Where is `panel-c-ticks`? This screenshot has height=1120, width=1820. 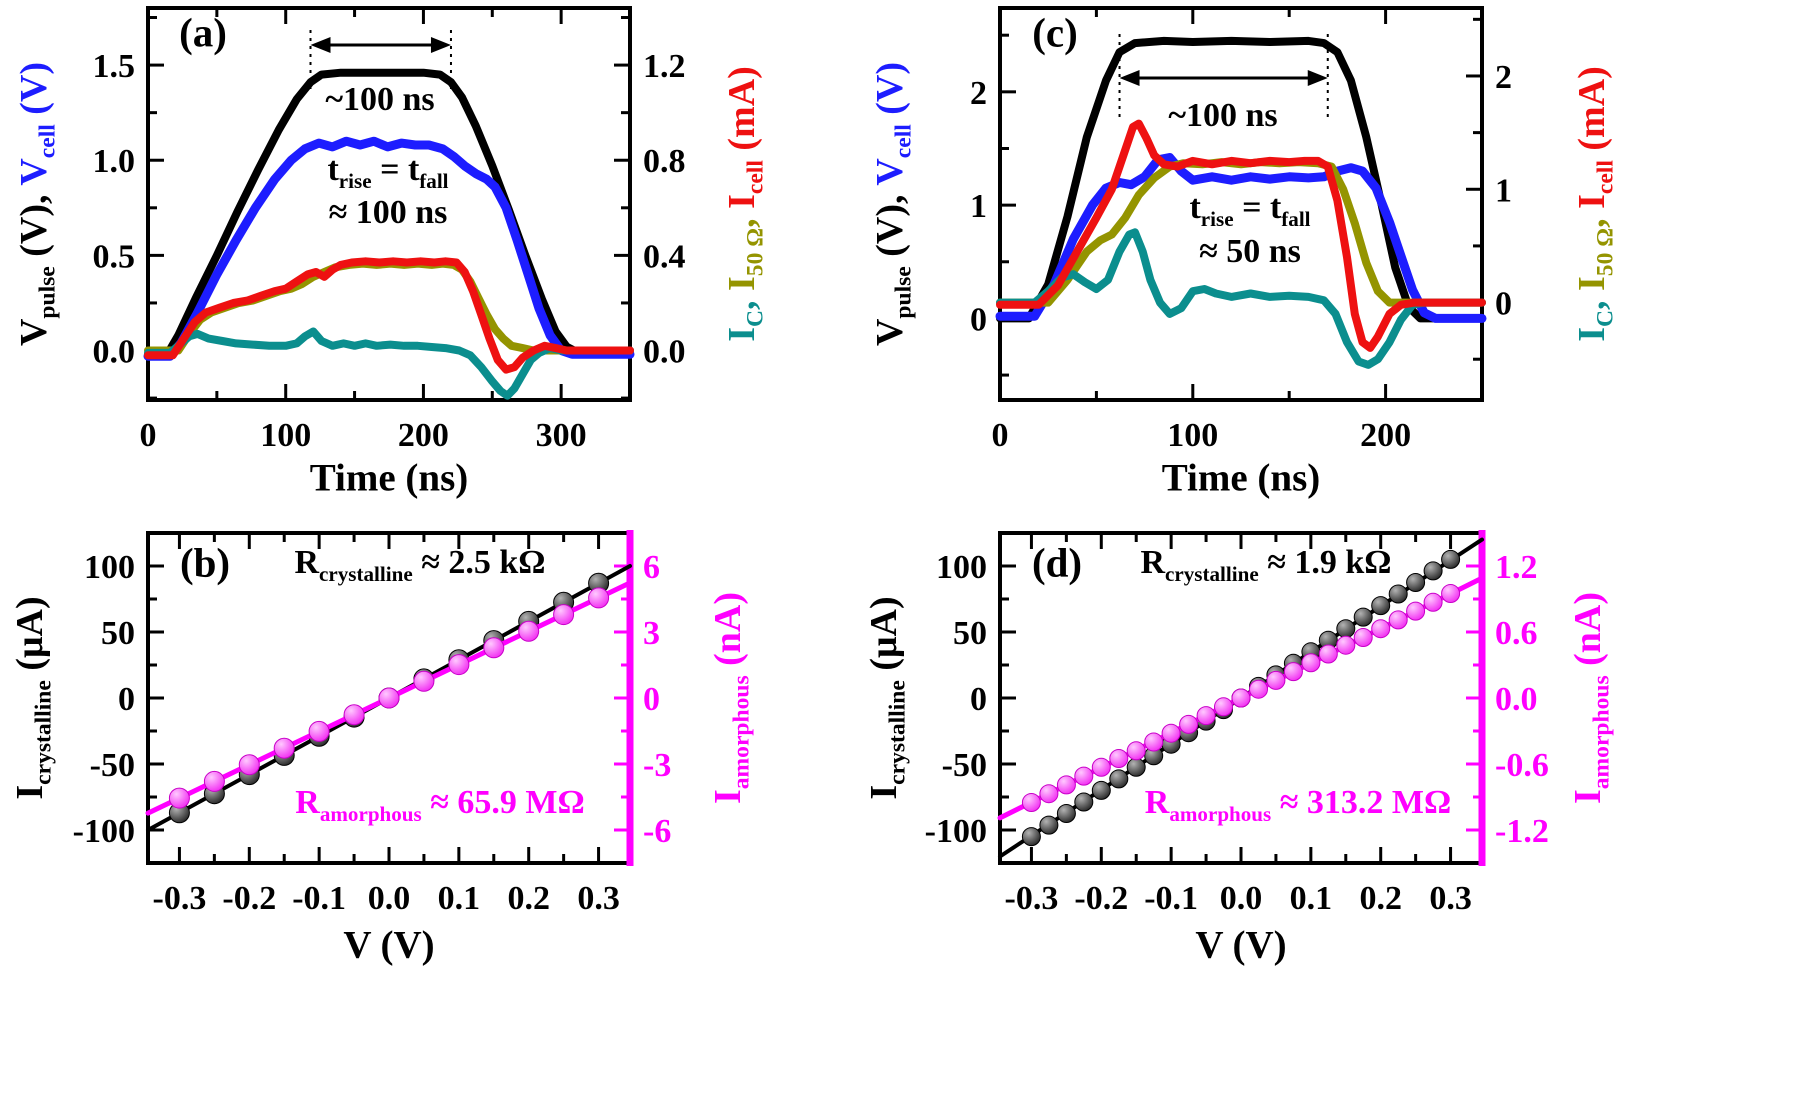 panel-c-ticks is located at coordinates (1241, 204).